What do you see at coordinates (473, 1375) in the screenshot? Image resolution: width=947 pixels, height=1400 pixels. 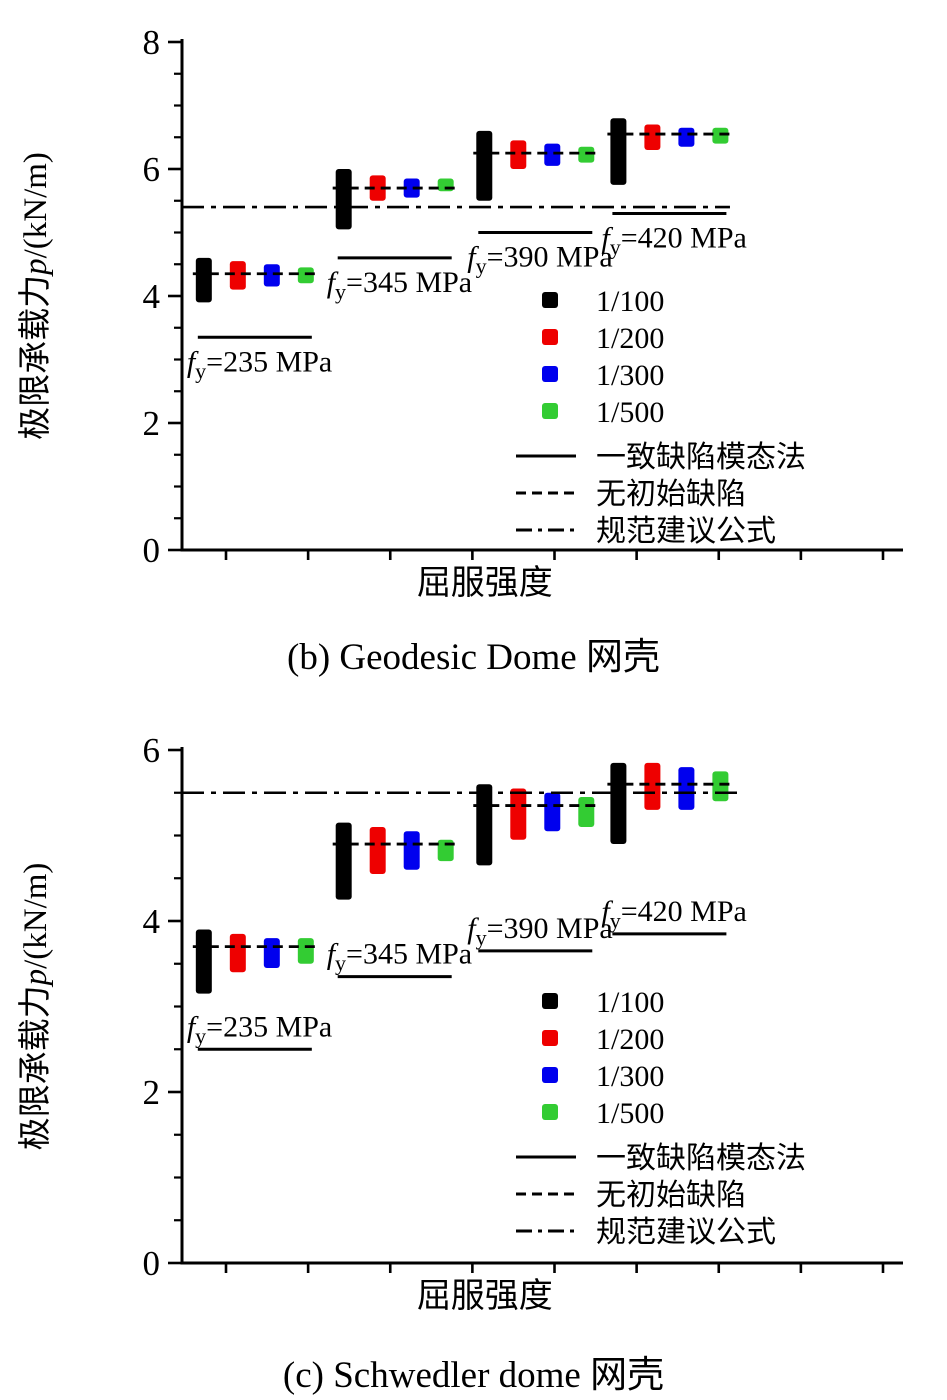 I see `chart-c-caption: (c) Schwedler dome 网壳` at bounding box center [473, 1375].